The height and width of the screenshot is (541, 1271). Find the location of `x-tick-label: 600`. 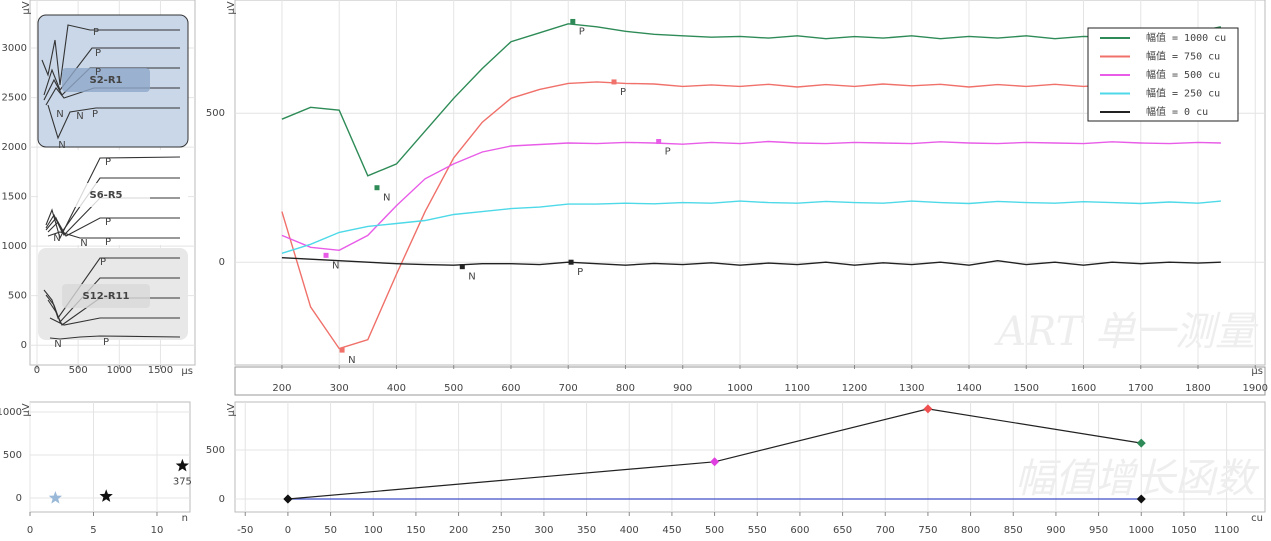

x-tick-label: 600 is located at coordinates (799, 530).